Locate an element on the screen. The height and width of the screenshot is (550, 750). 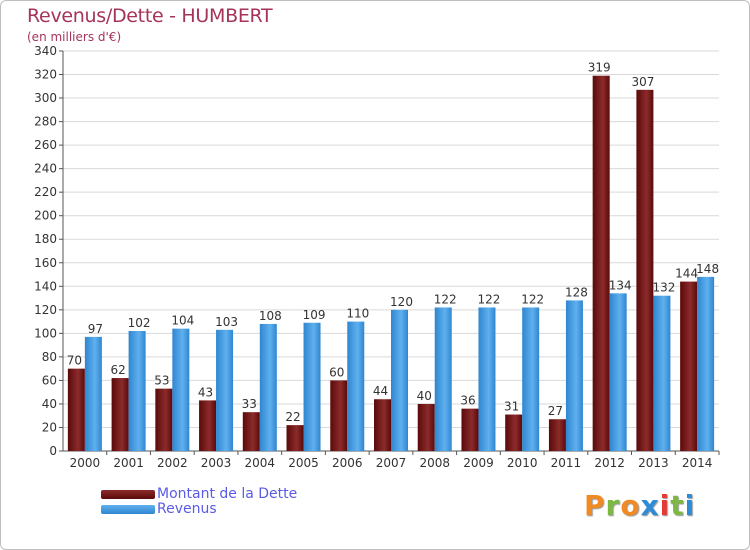
legend-swatch-debt is located at coordinates (128, 494).